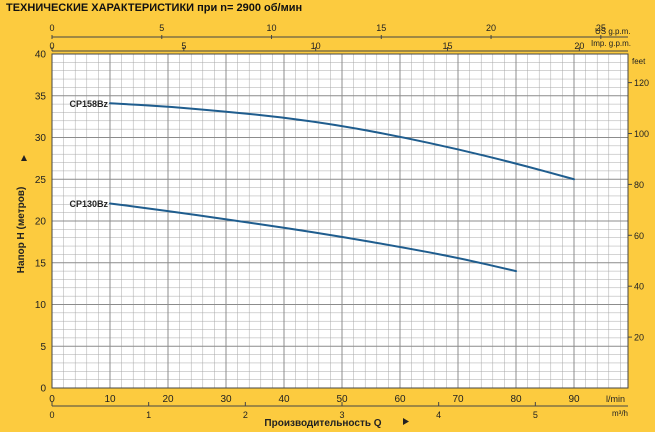 Image resolution: width=655 pixels, height=432 pixels. I want to click on imp-gpm-tick-label: 15, so click(447, 46).